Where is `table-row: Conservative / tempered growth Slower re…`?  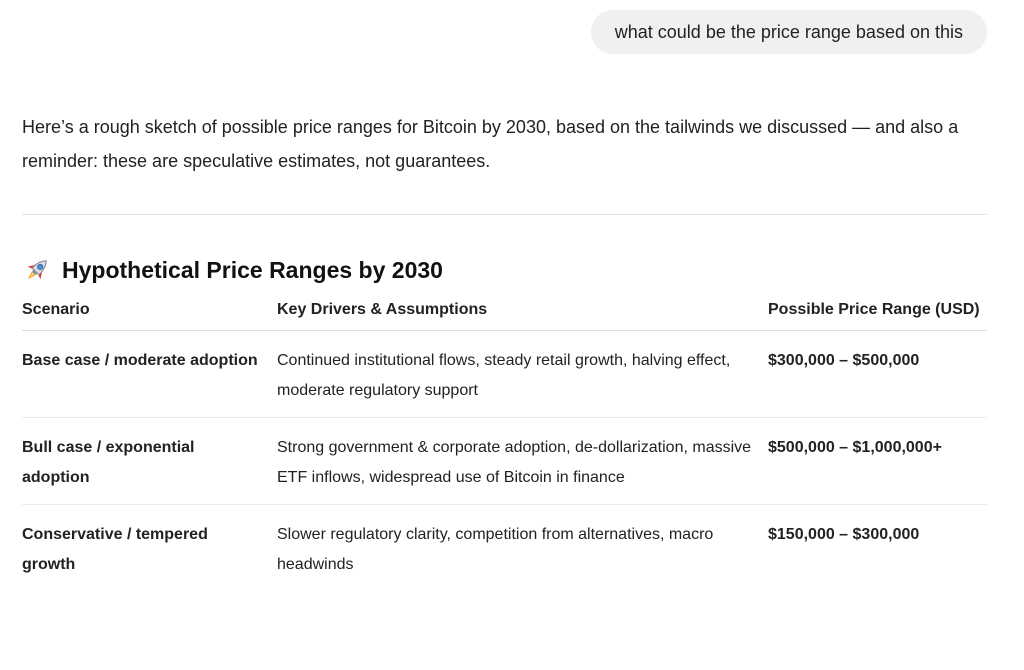 table-row: Conservative / tempered growth Slower re… is located at coordinates (504, 548).